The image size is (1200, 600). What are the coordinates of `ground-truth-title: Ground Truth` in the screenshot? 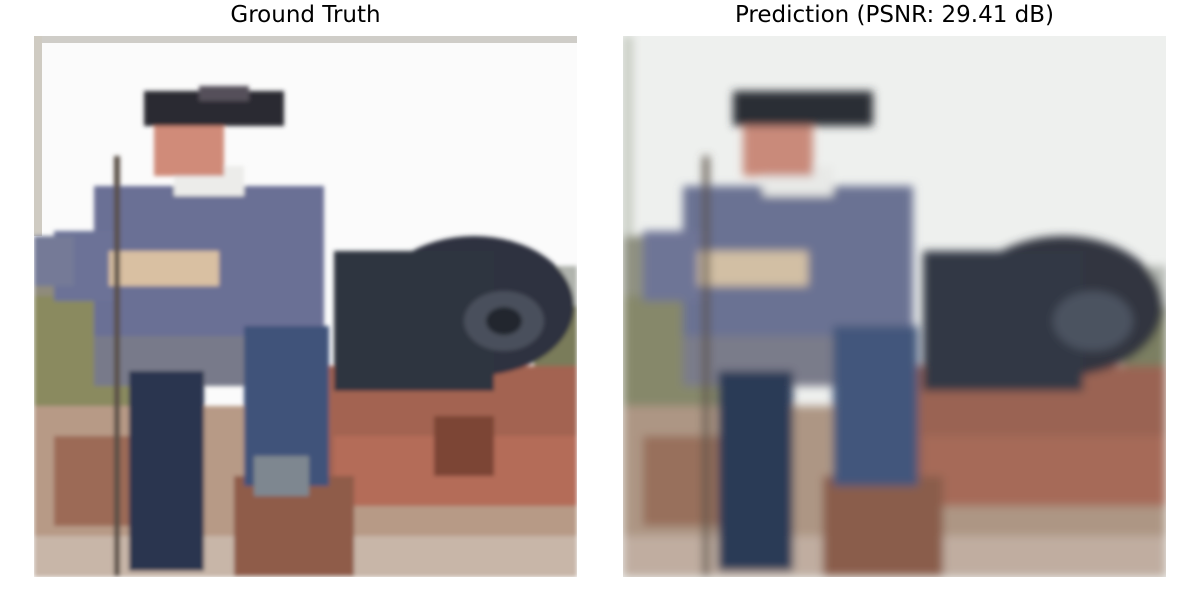 It's located at (305, 15).